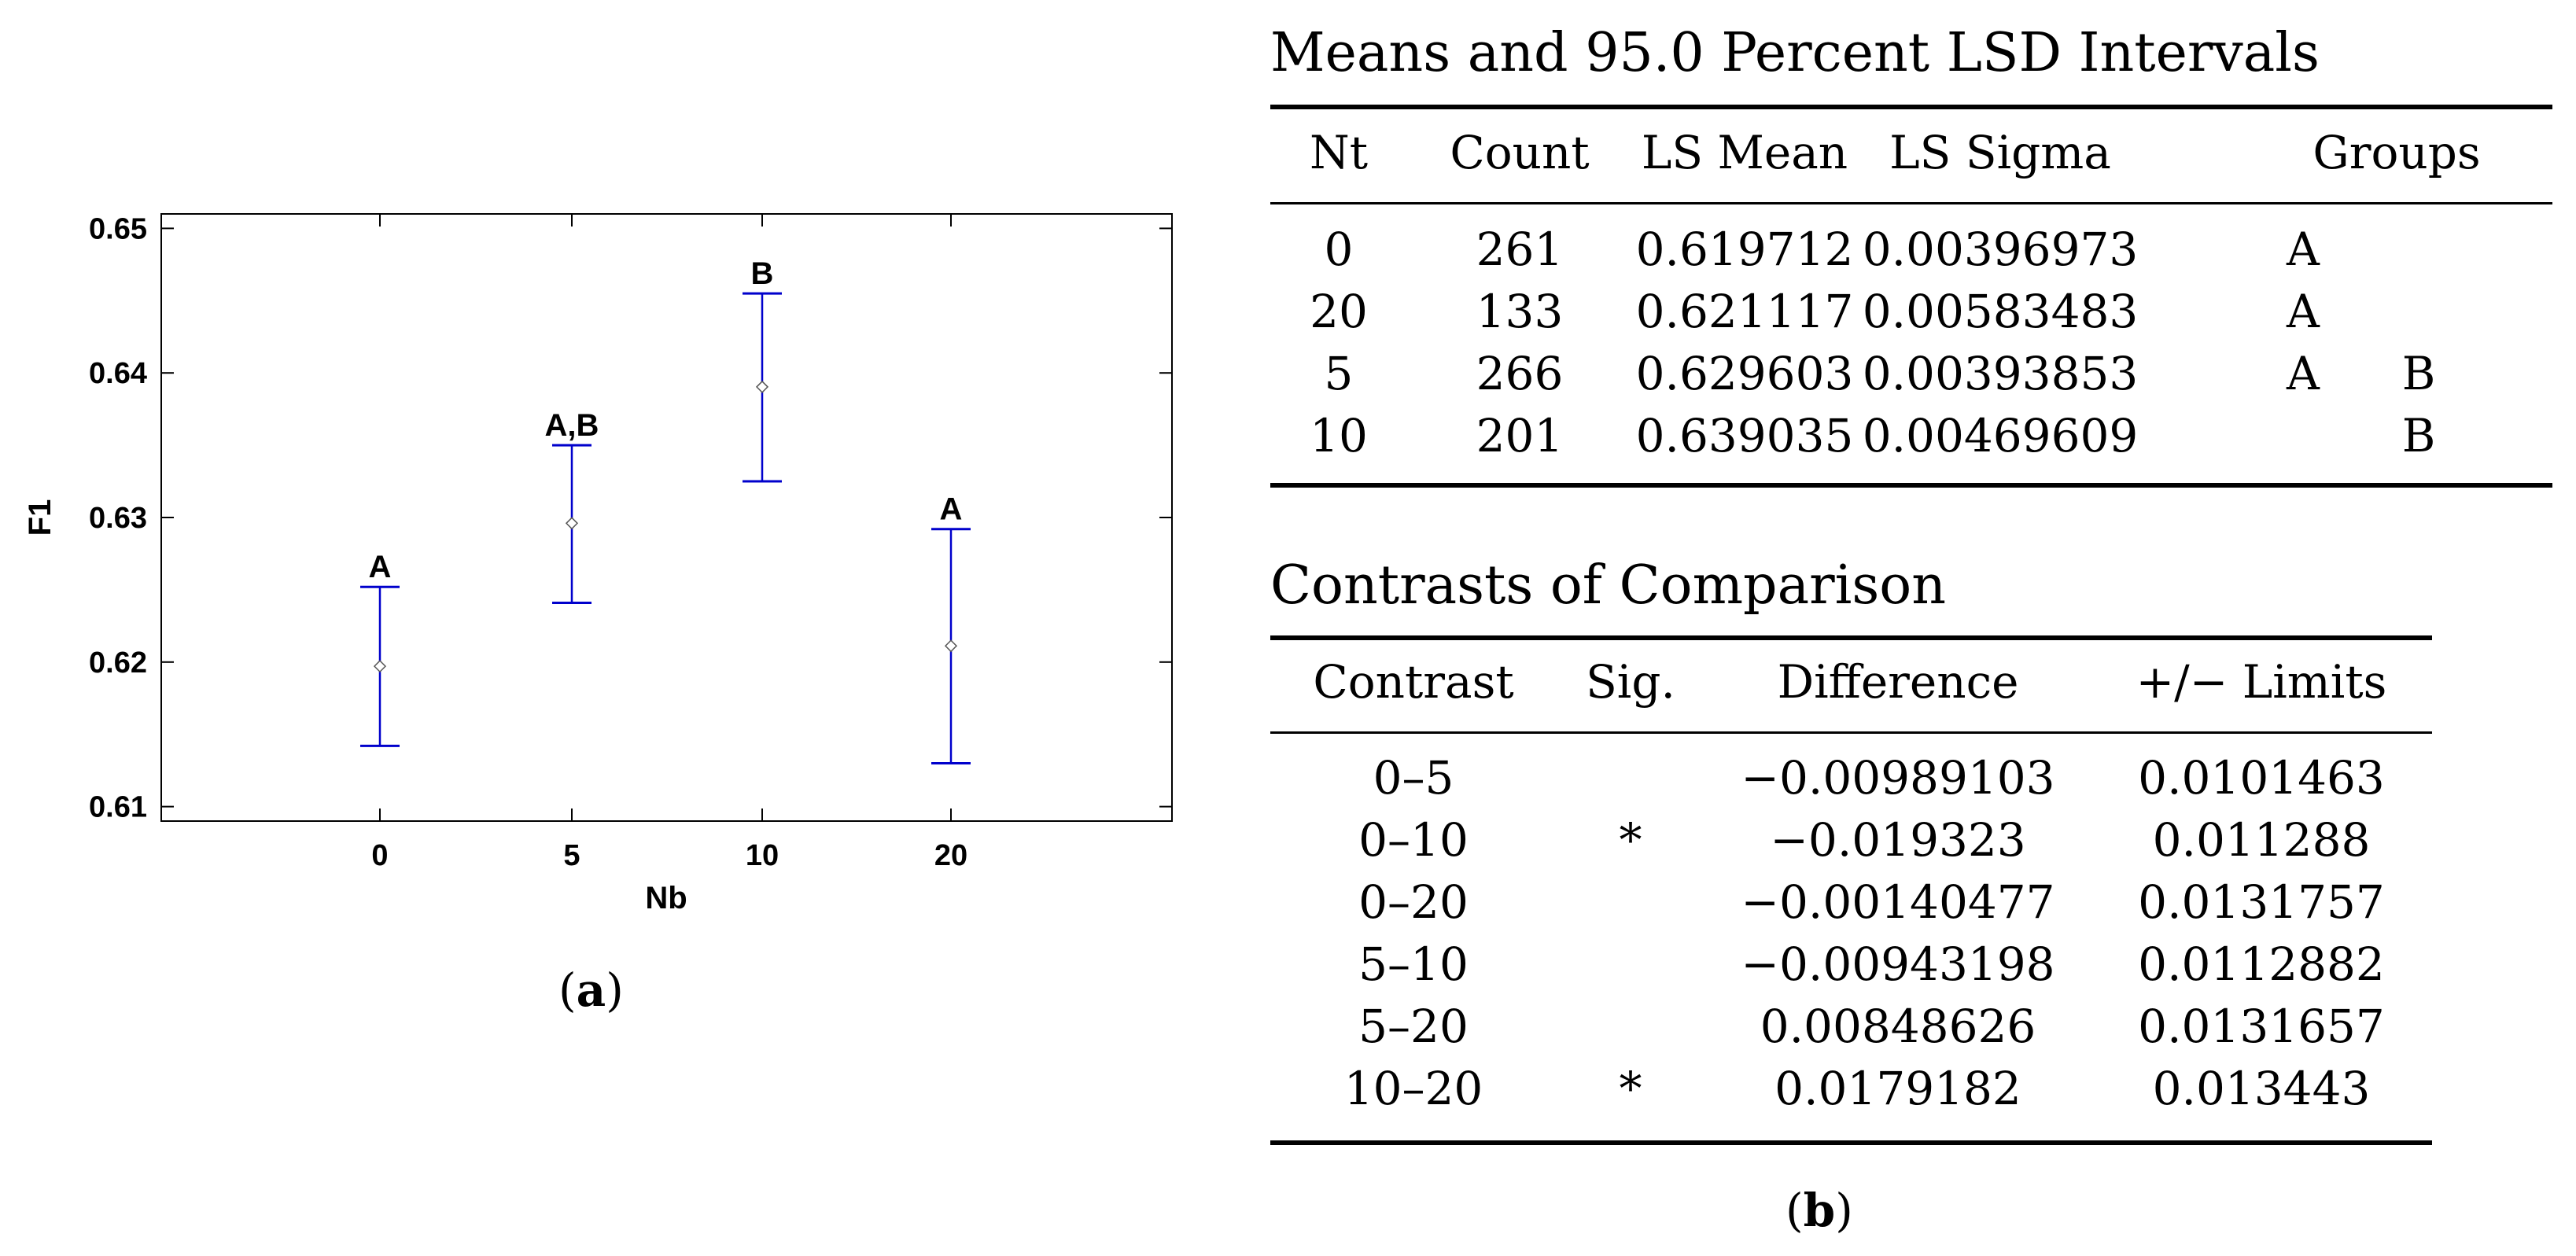 The width and height of the screenshot is (2576, 1256). Describe the element at coordinates (2261, 1088) in the screenshot. I see `table-row-cell: 0.013443` at that location.